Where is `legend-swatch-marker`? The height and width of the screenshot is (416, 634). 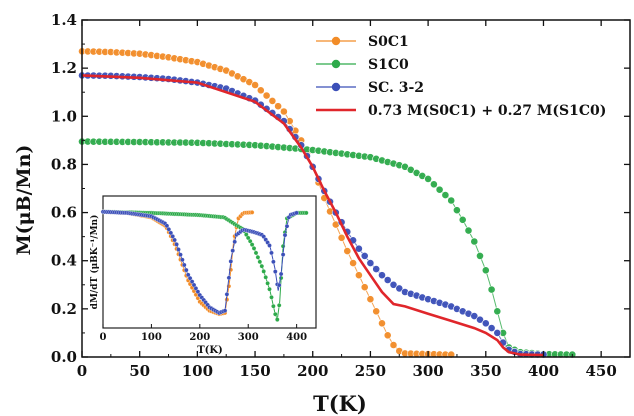
legend-swatch-marker is located at coordinates (336, 64).